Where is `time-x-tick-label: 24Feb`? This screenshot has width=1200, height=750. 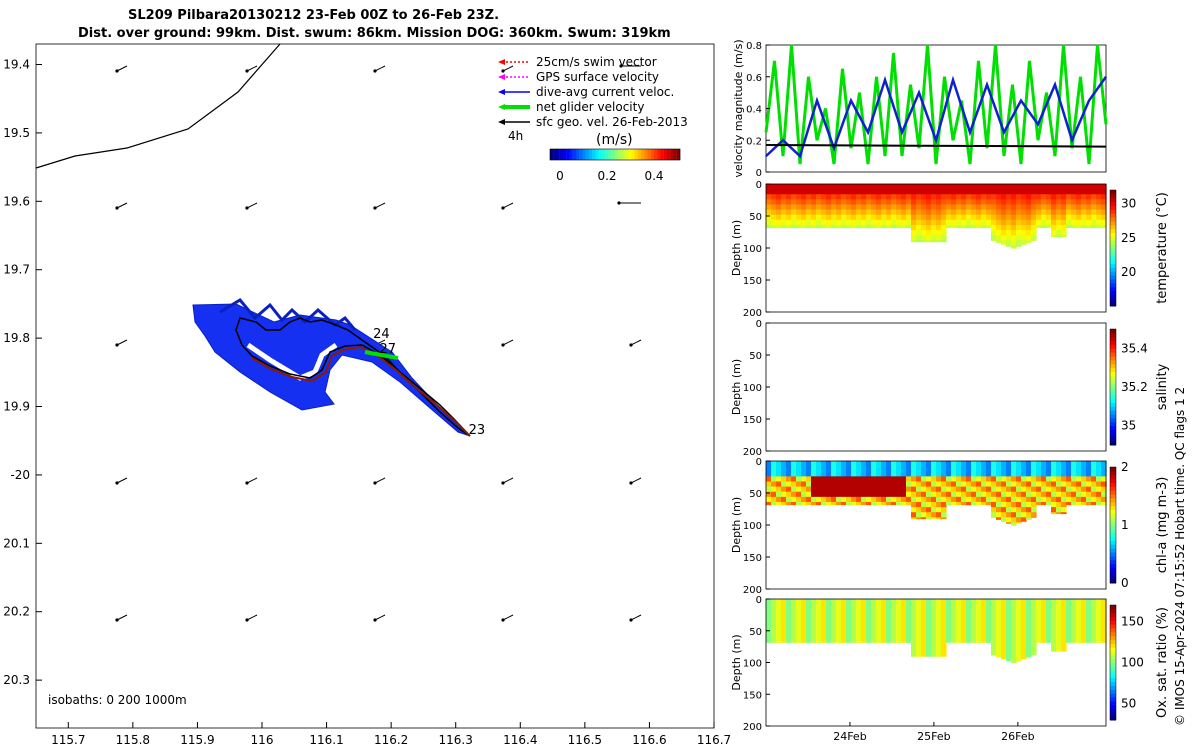 time-x-tick-label: 24Feb is located at coordinates (849, 736).